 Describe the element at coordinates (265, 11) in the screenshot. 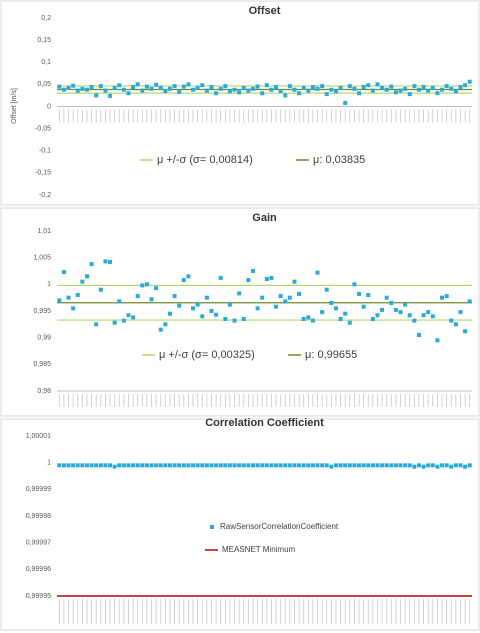

I see `chart-title: Offset` at that location.